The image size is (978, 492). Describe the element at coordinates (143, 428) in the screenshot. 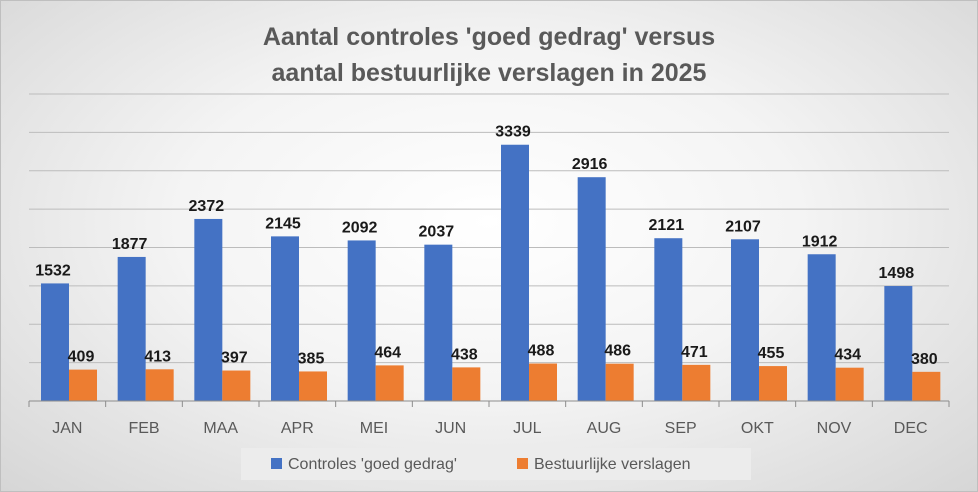

I see `x-tick-label: FEB` at that location.